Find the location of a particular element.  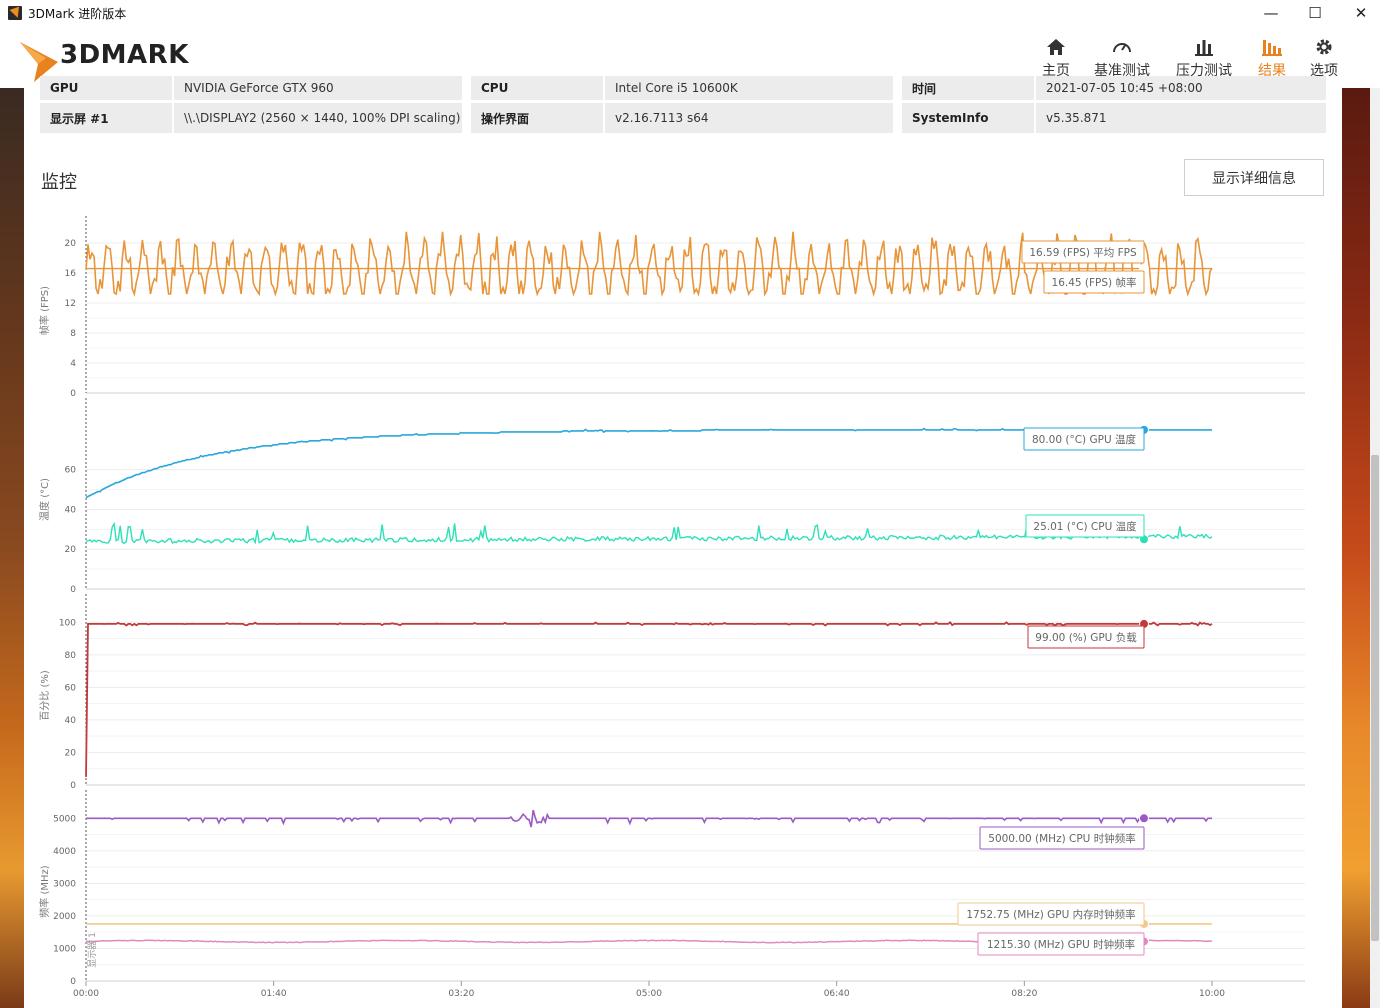

x-tick-label: 00:00 is located at coordinates (86, 994).